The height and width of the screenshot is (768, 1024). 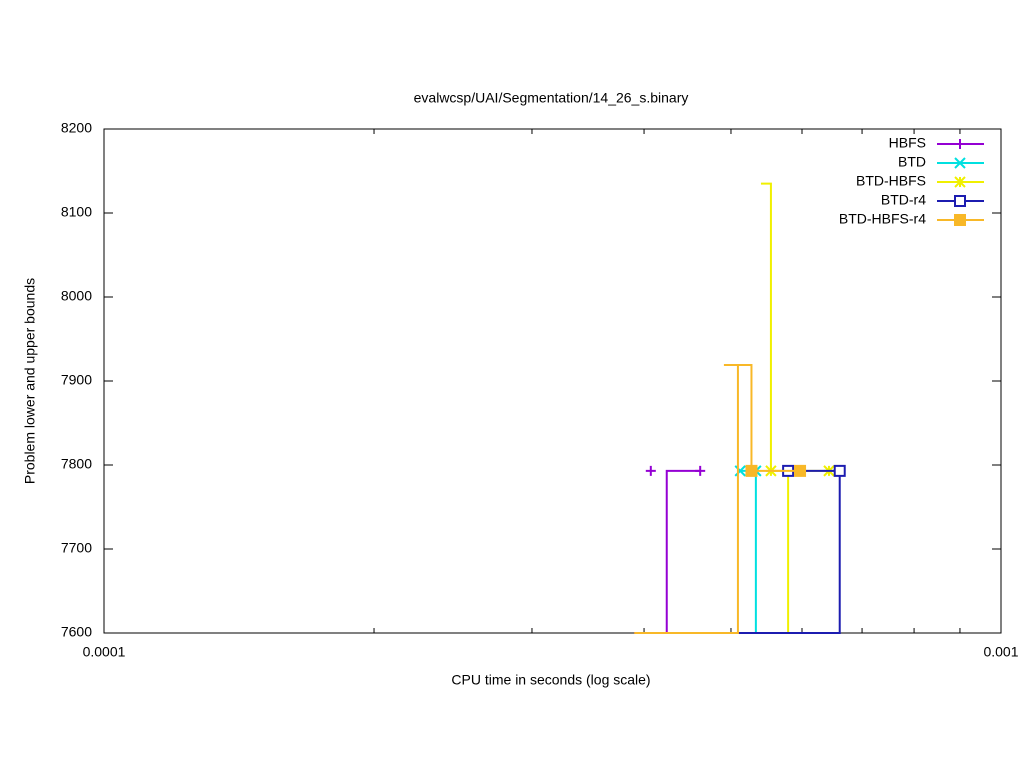 What do you see at coordinates (76, 632) in the screenshot?
I see `y-tick-label: 7600` at bounding box center [76, 632].